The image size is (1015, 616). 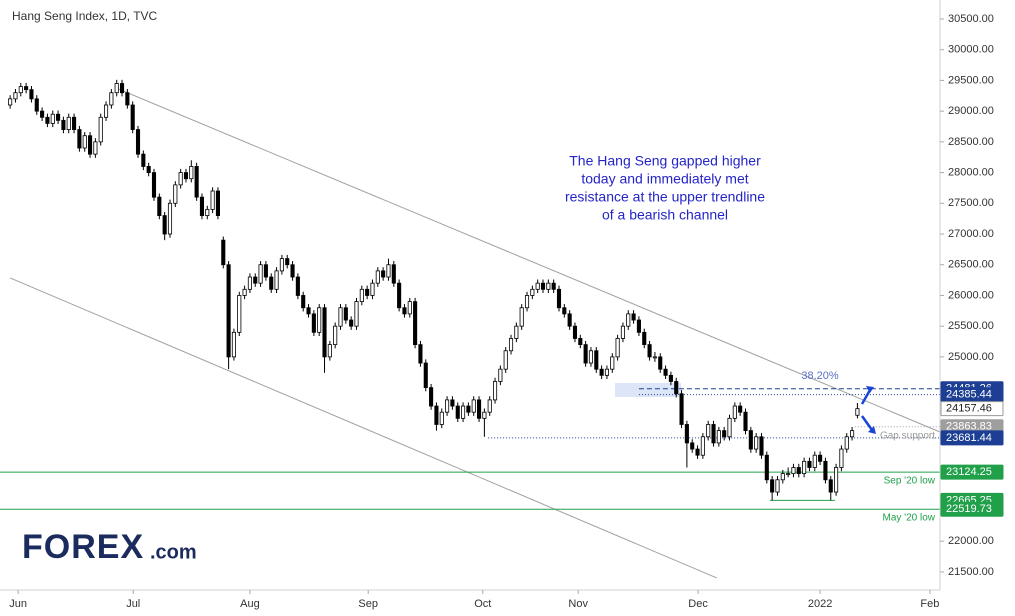 What do you see at coordinates (910, 481) in the screenshot?
I see `level-note: Sep '20 low` at bounding box center [910, 481].